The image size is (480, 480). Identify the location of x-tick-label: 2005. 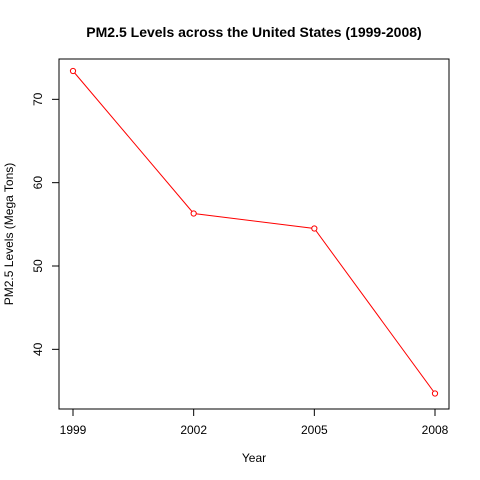
(314, 430).